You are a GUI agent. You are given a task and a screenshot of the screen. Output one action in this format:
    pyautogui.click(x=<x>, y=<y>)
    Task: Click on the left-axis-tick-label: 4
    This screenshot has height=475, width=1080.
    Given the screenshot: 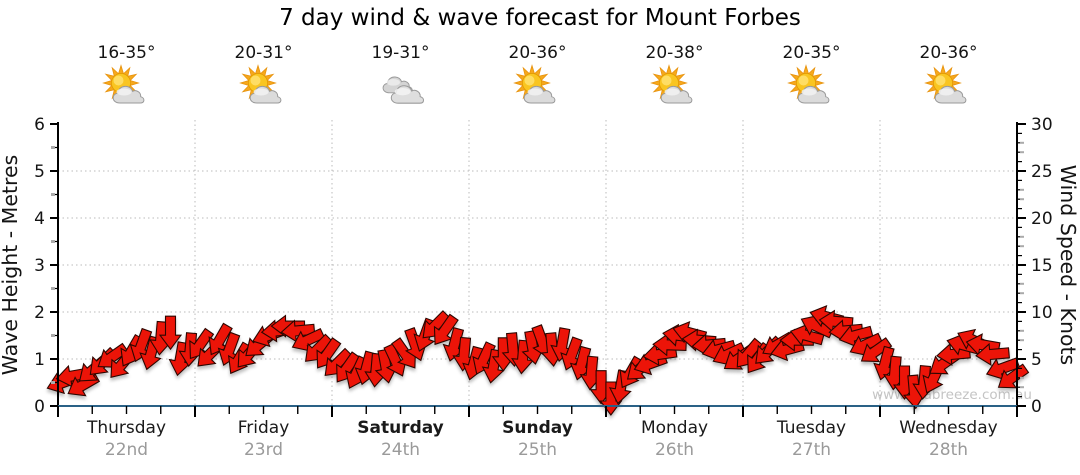 What is the action you would take?
    pyautogui.click(x=39, y=219)
    